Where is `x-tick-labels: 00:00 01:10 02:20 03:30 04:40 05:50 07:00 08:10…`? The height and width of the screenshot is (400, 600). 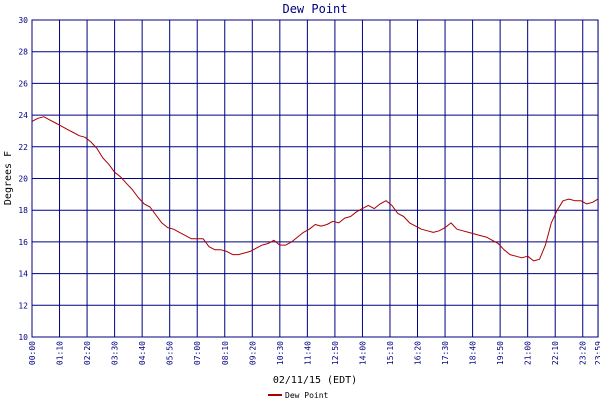 x-tick-labels: 00:00 01:10 02:20 03:30 04:40 05:50 07:00 08:10… is located at coordinates (314, 353).